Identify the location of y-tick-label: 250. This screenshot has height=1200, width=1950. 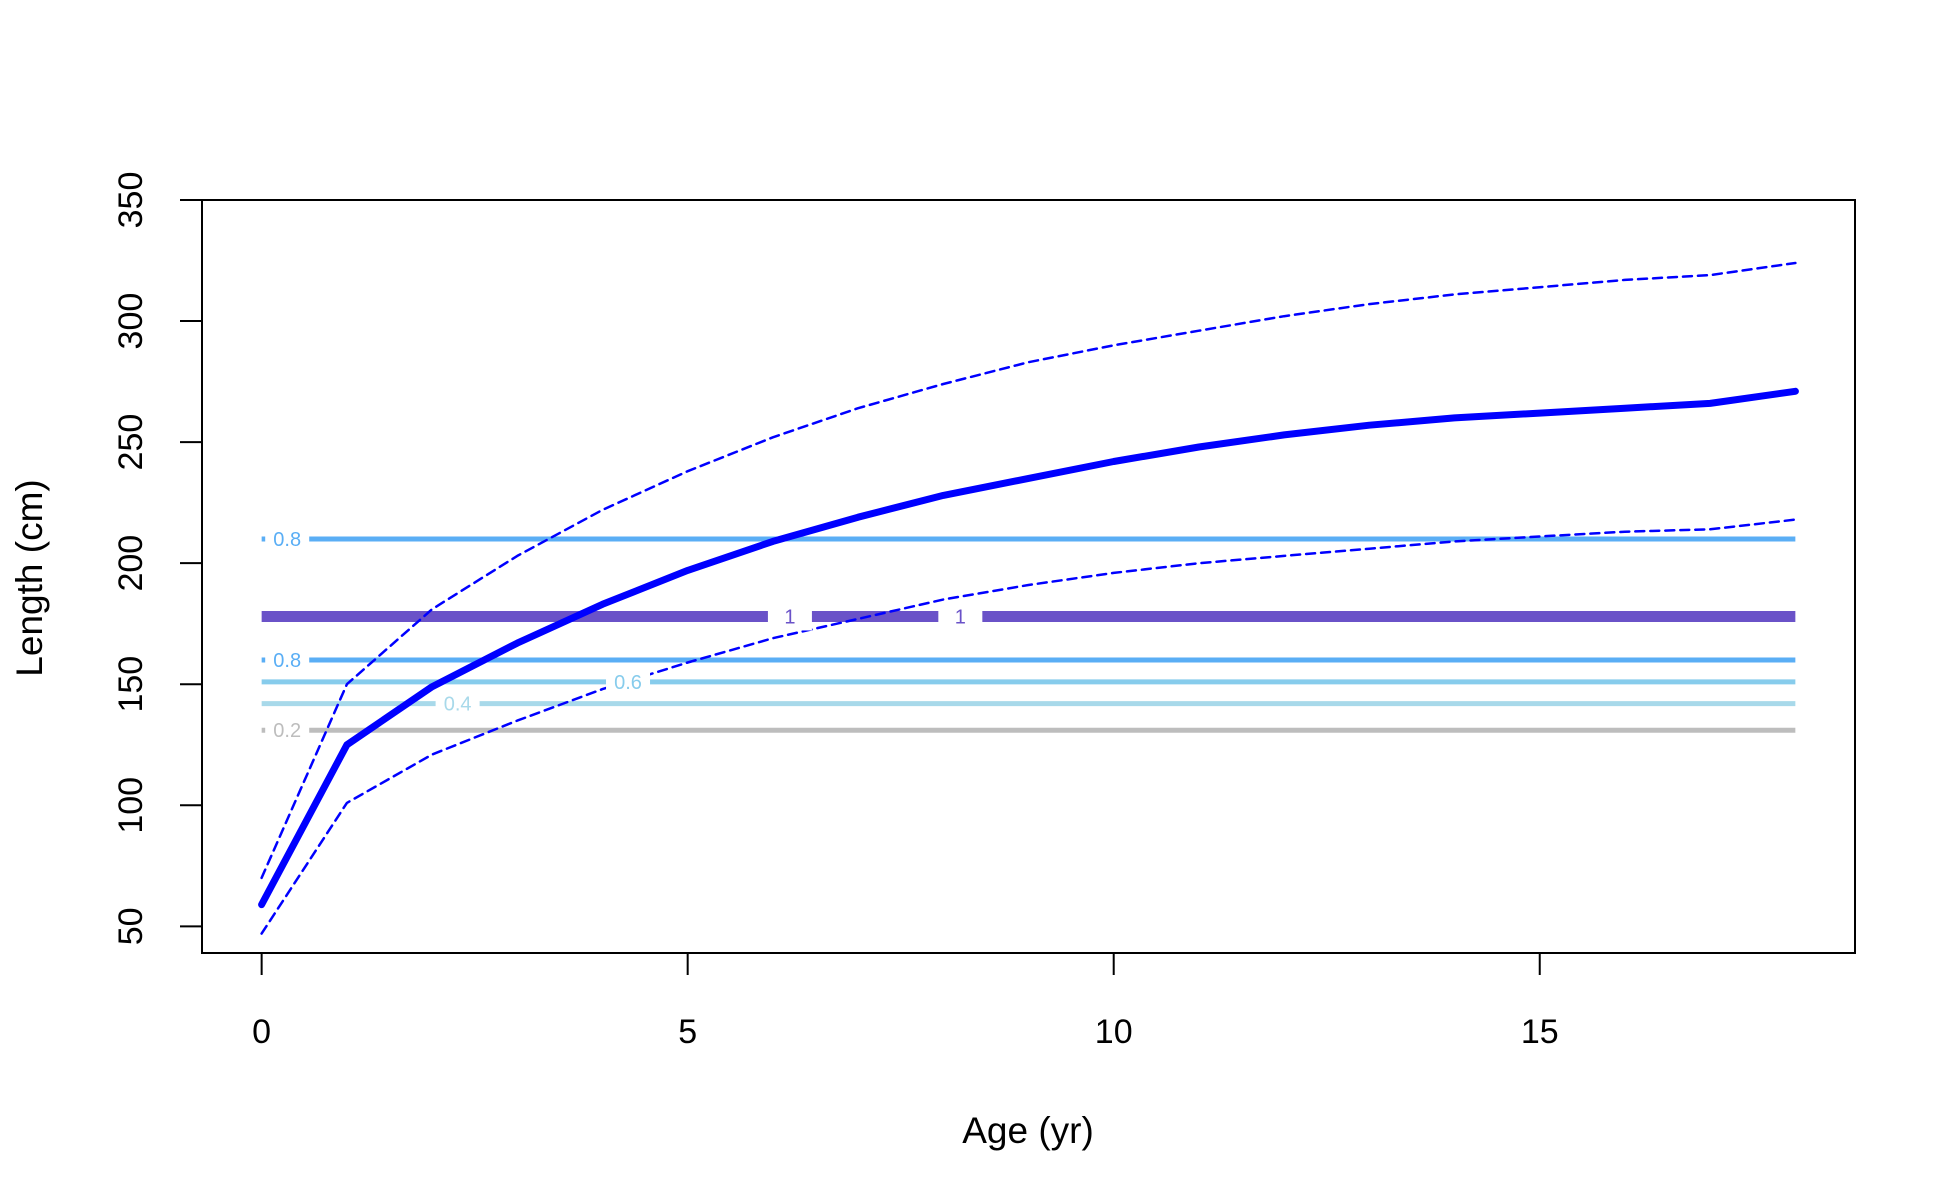
(131, 442).